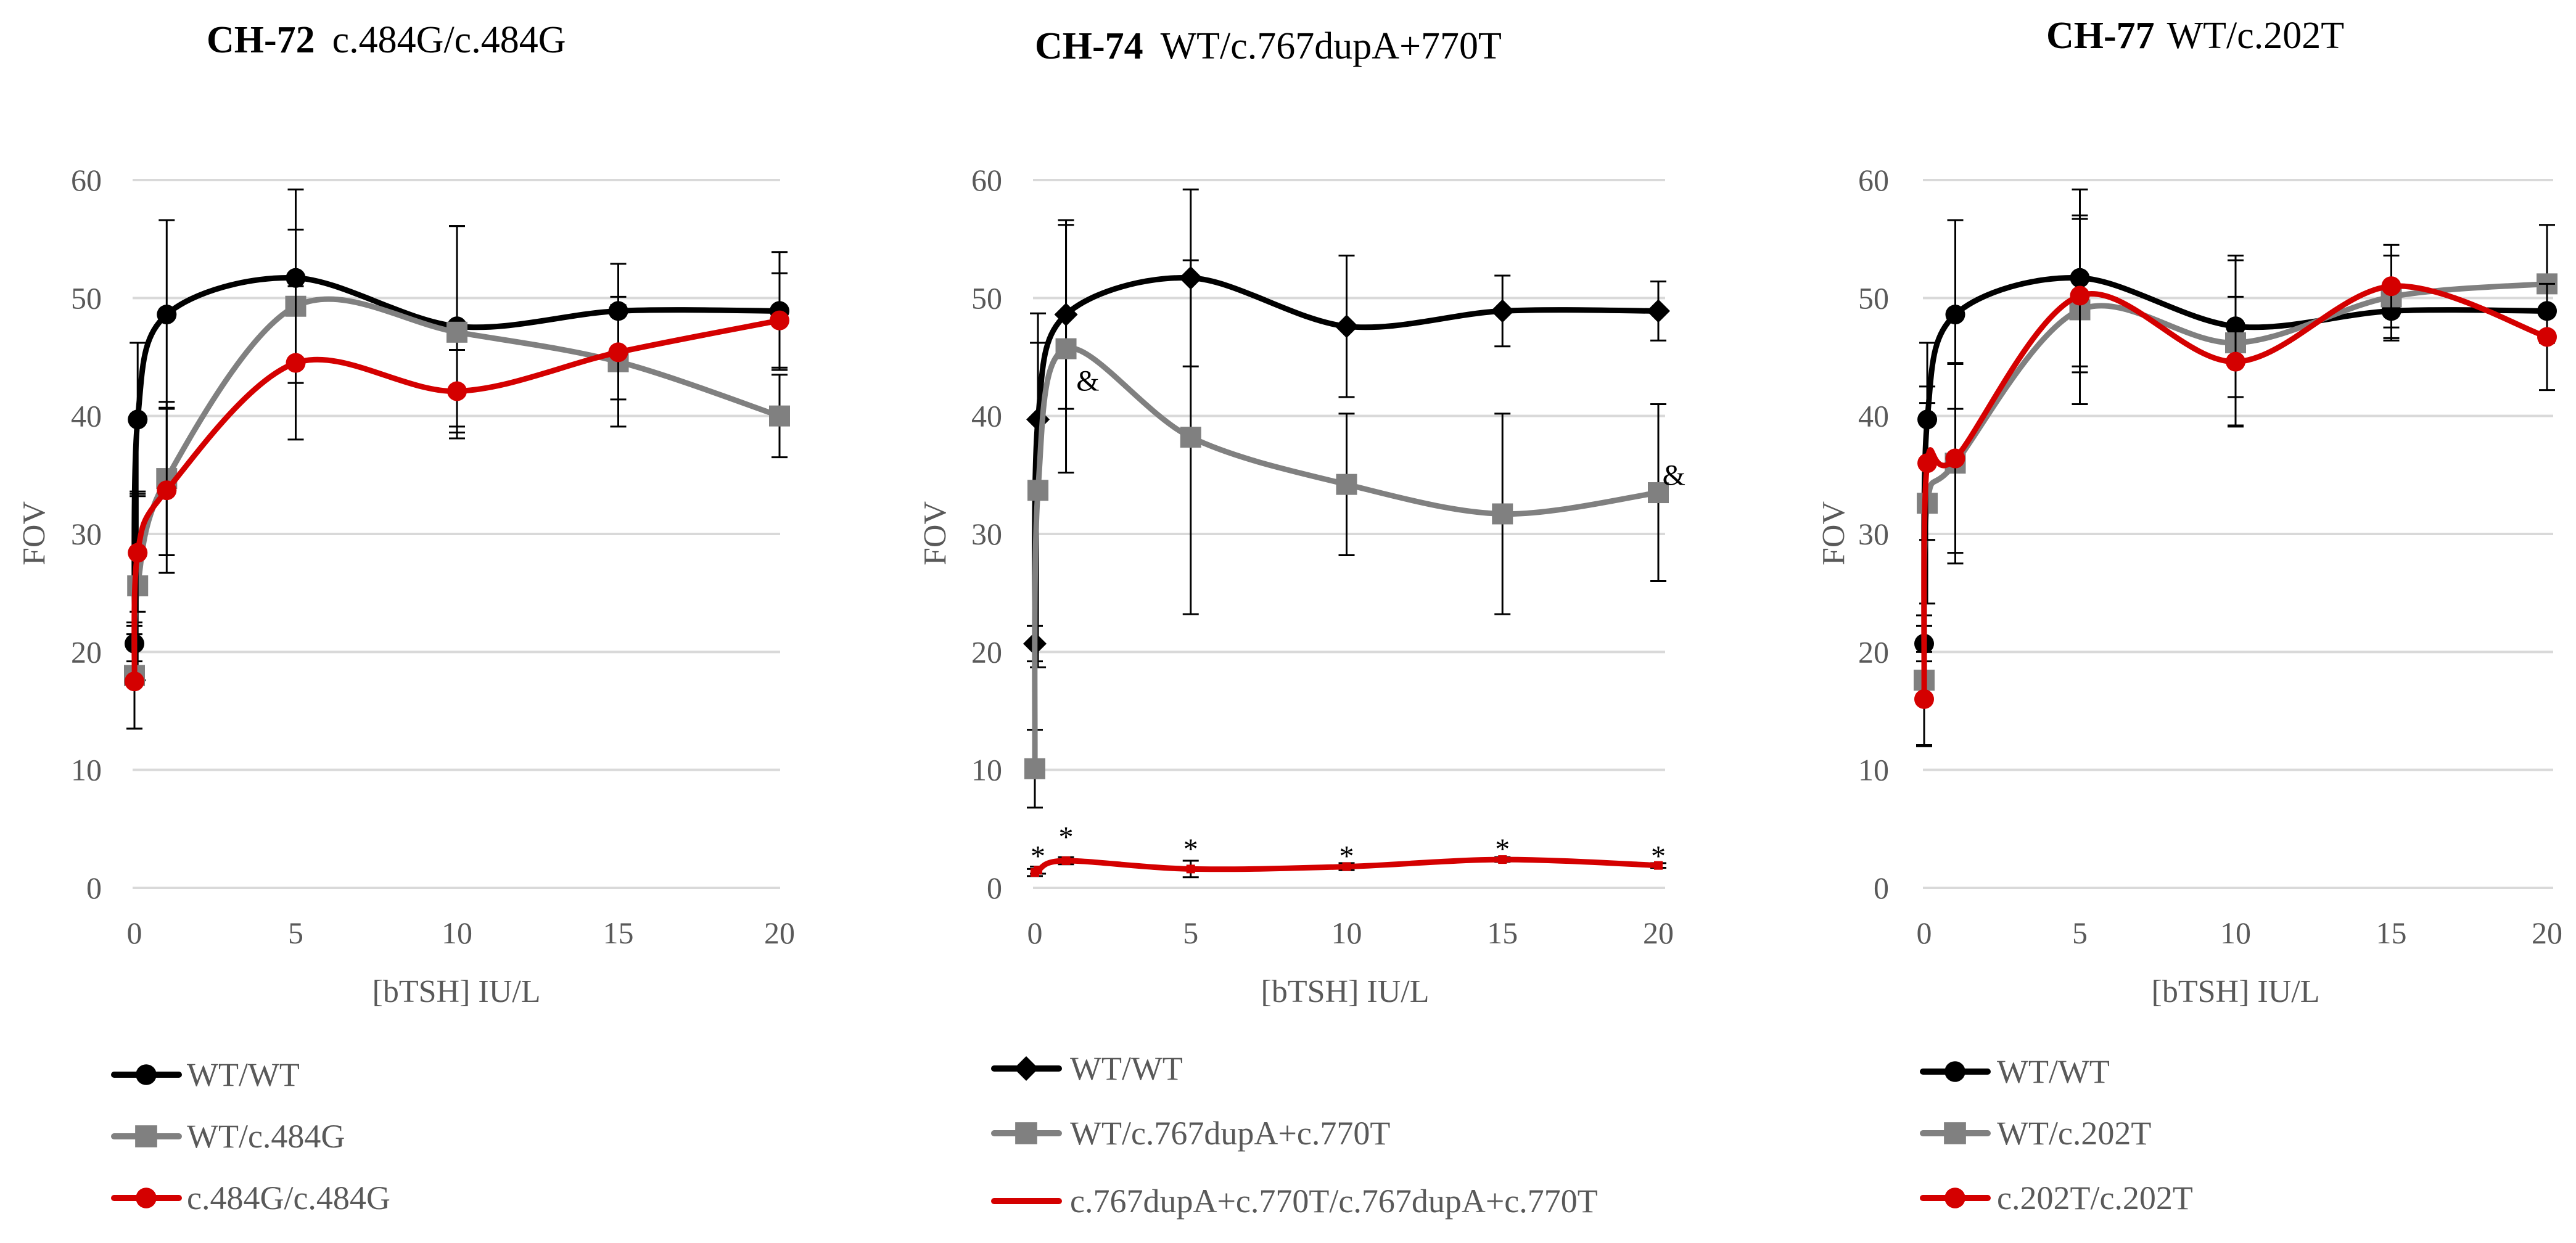  I want to click on grid-layer, so click(1349, 534).